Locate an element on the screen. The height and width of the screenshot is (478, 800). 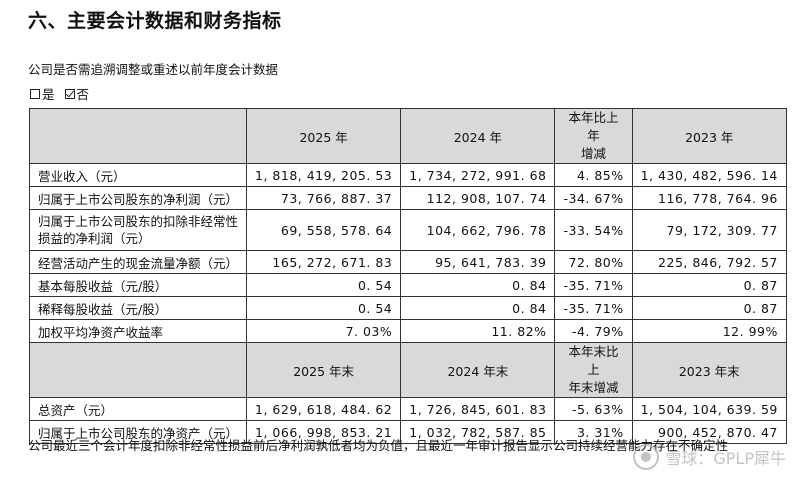
watermark-text: 雪球：GPLP犀牛 is located at coordinates (725, 458).